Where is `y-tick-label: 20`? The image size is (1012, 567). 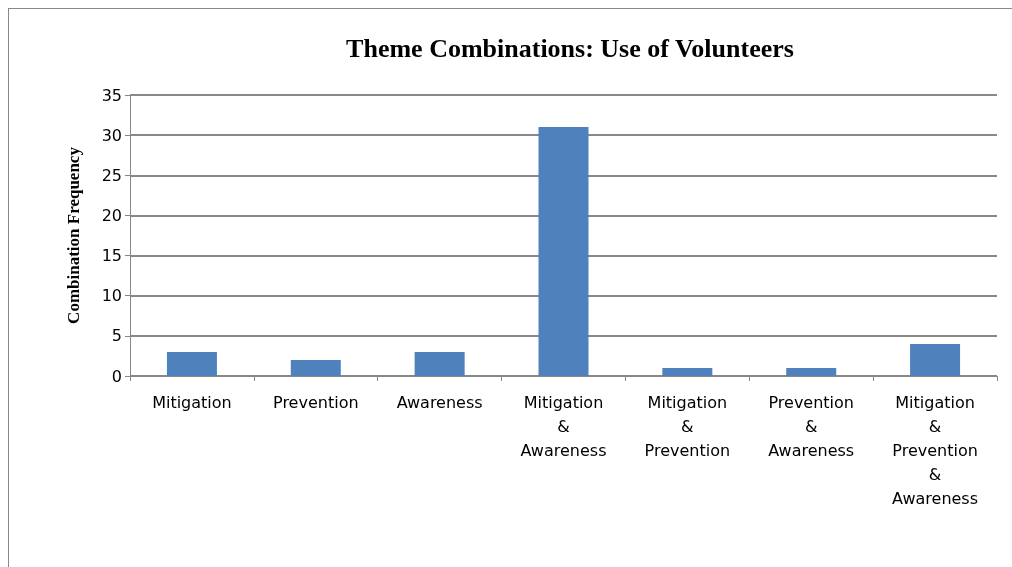
y-tick-label: 20 is located at coordinates (111, 215).